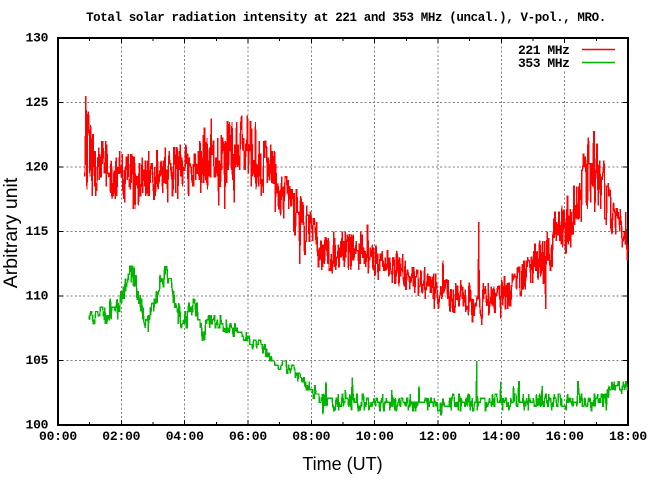 This screenshot has height=485, width=650. Describe the element at coordinates (36, 296) in the screenshot. I see `svg-text: 110` at that location.